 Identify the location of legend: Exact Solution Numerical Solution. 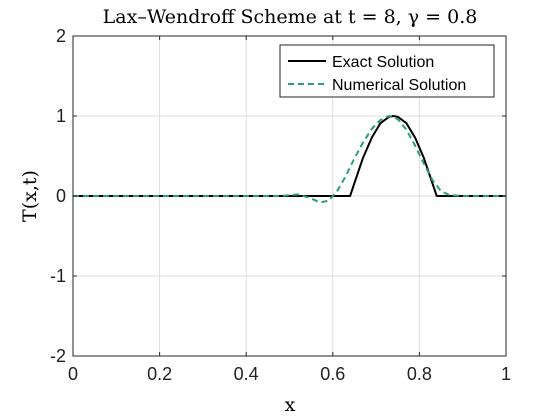
(387, 71).